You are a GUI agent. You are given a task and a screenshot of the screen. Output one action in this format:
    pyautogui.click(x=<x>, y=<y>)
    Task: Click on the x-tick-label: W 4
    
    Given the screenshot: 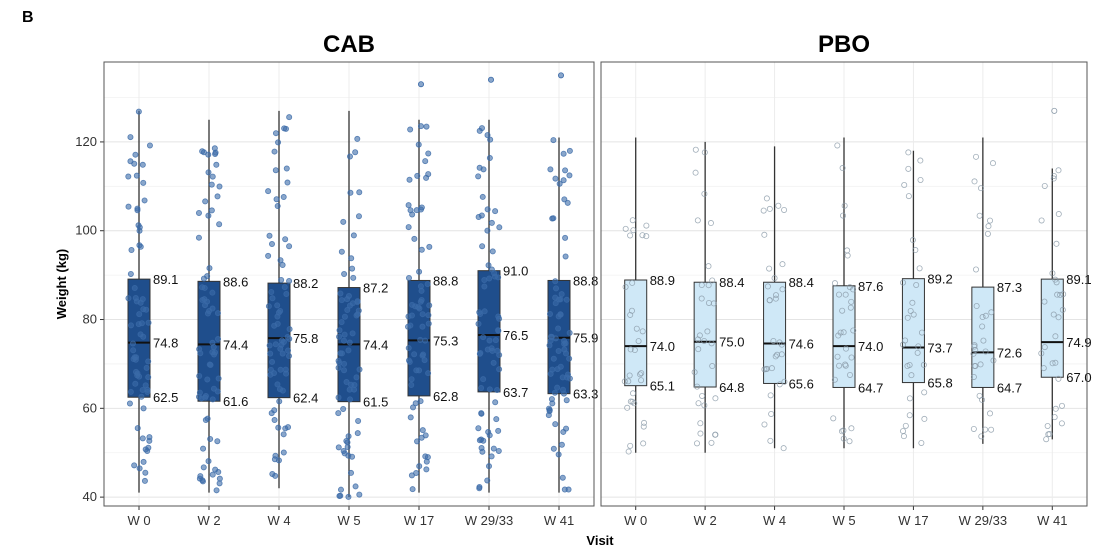 What is the action you would take?
    pyautogui.click(x=278, y=520)
    